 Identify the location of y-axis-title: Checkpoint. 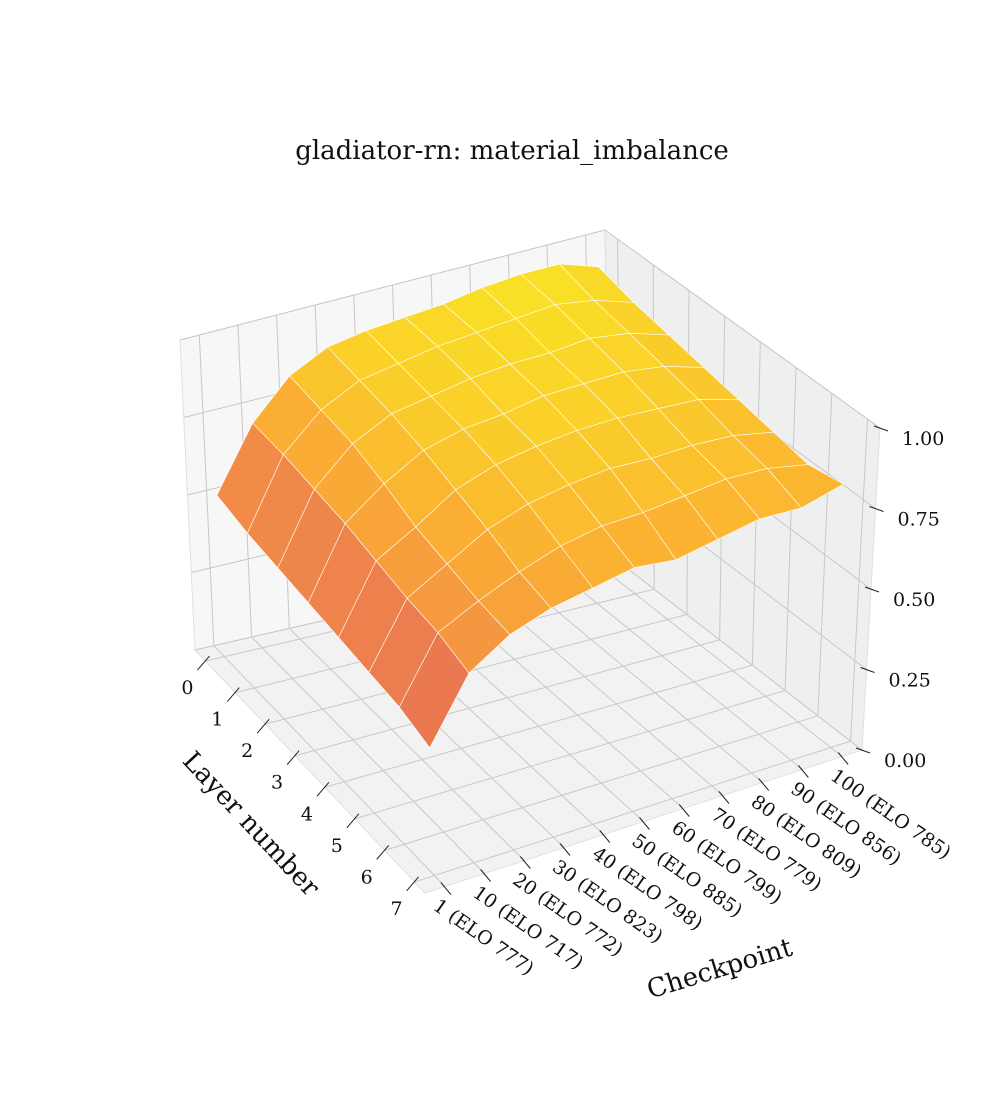
(720, 969).